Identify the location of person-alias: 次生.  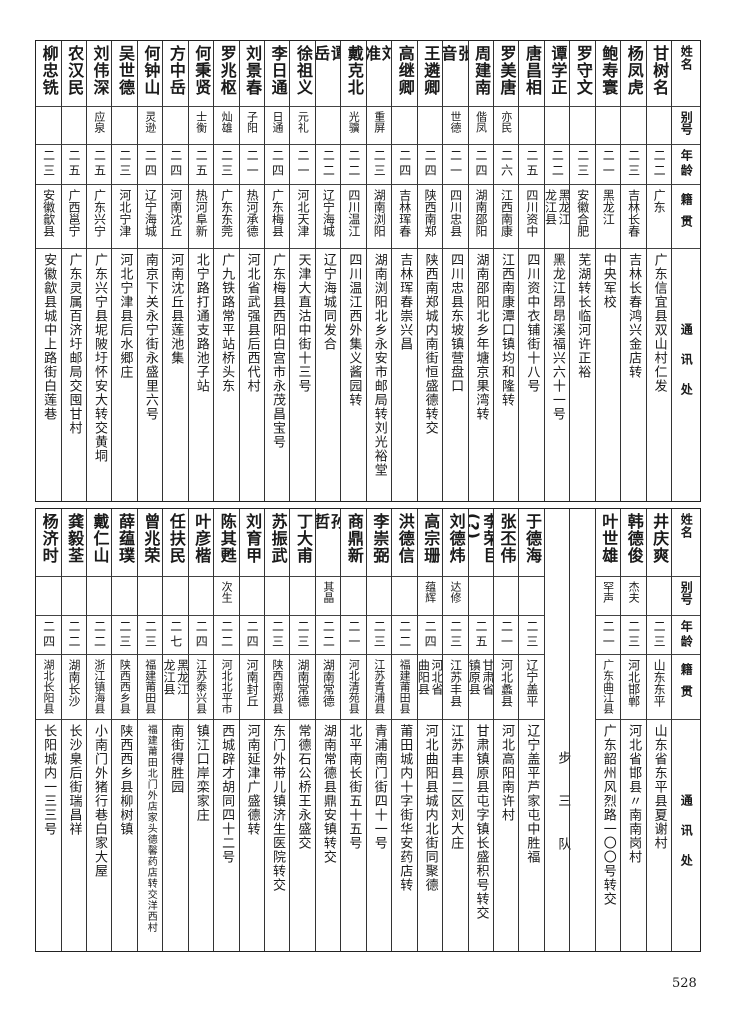
(227, 592).